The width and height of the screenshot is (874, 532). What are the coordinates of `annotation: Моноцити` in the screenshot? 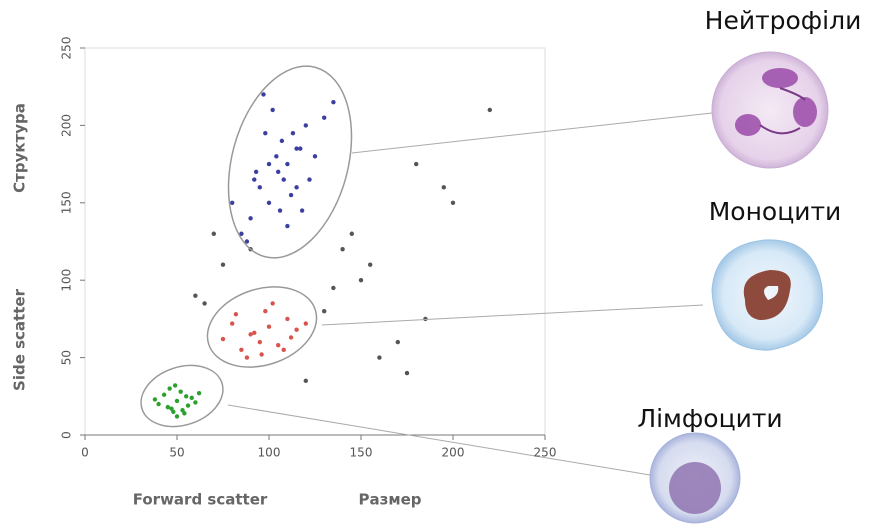 It's located at (775, 211).